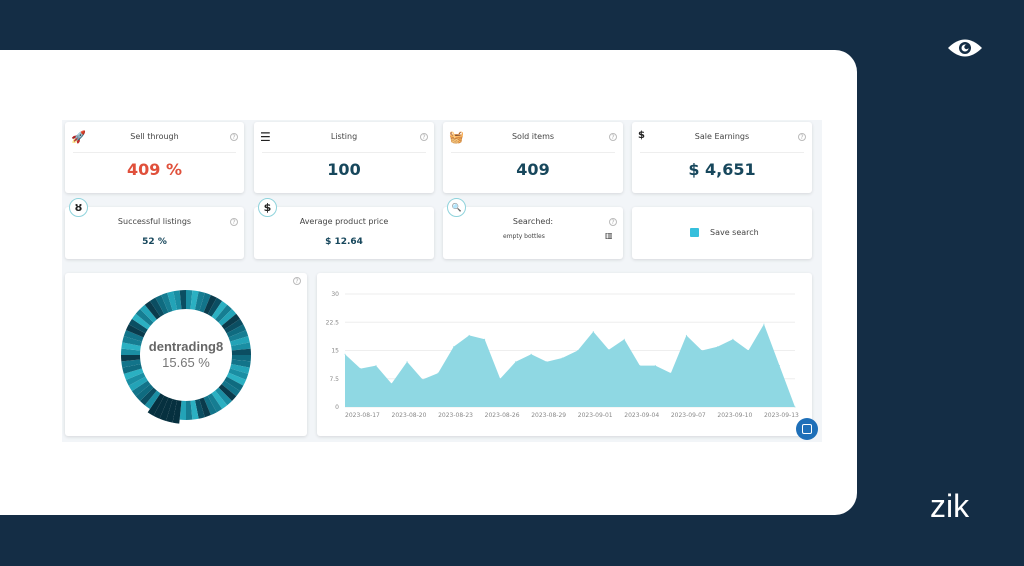 The height and width of the screenshot is (566, 1024). Describe the element at coordinates (337, 407) in the screenshot. I see `y-tick-label: 0` at that location.